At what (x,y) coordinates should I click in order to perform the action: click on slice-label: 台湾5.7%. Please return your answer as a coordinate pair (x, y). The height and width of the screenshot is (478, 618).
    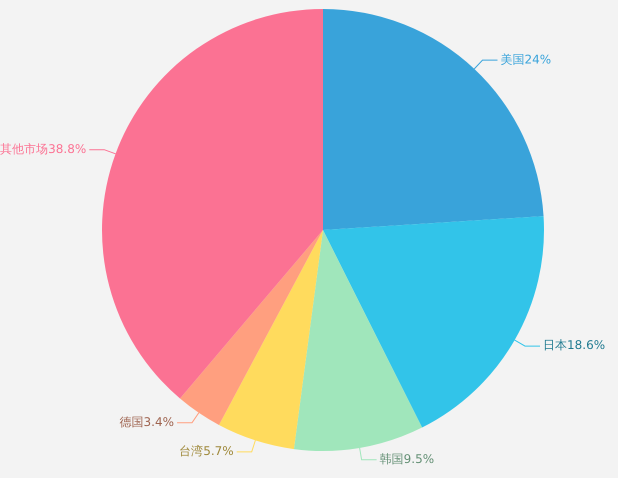
    Looking at the image, I should click on (206, 451).